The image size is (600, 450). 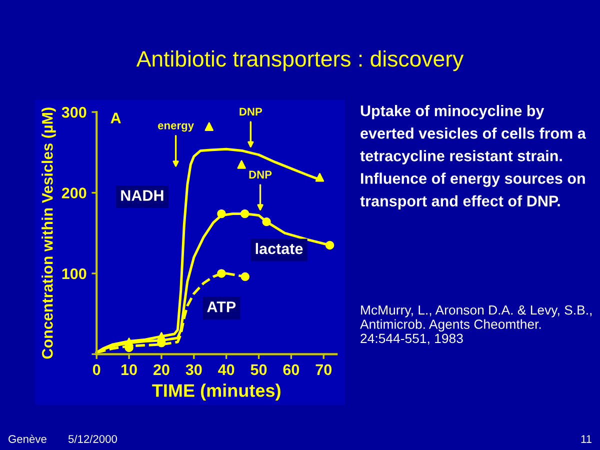 What do you see at coordinates (115, 118) in the screenshot?
I see `annotation: A` at bounding box center [115, 118].